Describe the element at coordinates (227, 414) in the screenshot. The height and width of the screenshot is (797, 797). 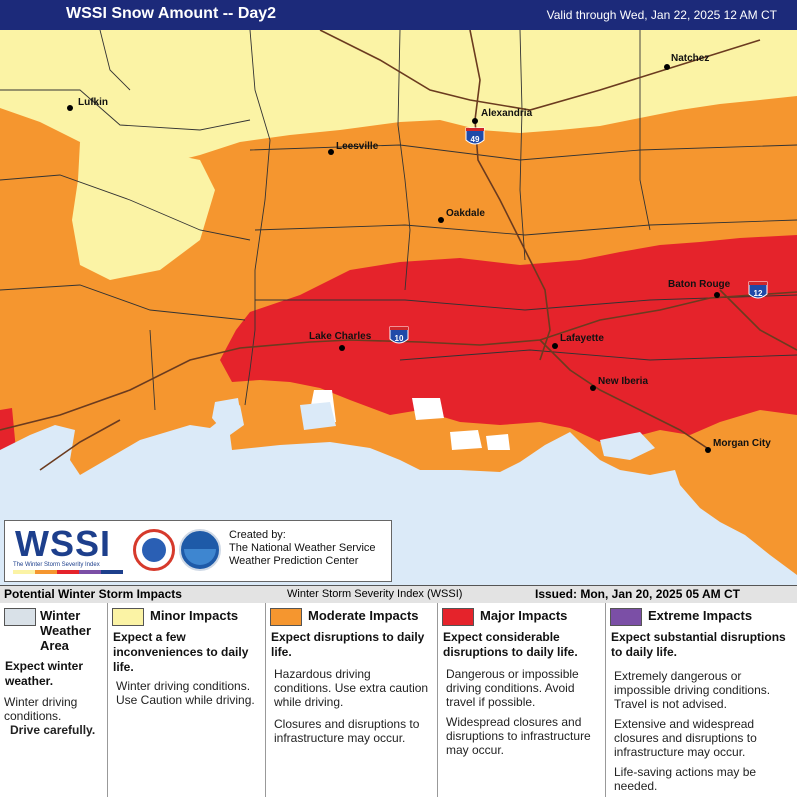
I see `calcasieu-lake` at that location.